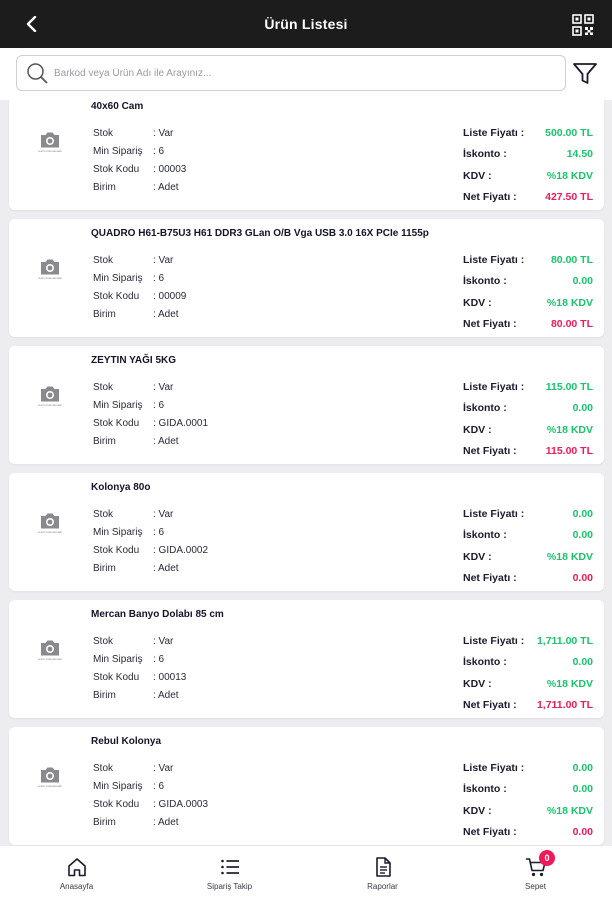 This screenshot has height=900, width=612. What do you see at coordinates (117, 106) in the screenshot?
I see `product-name: 40x60 Cam` at bounding box center [117, 106].